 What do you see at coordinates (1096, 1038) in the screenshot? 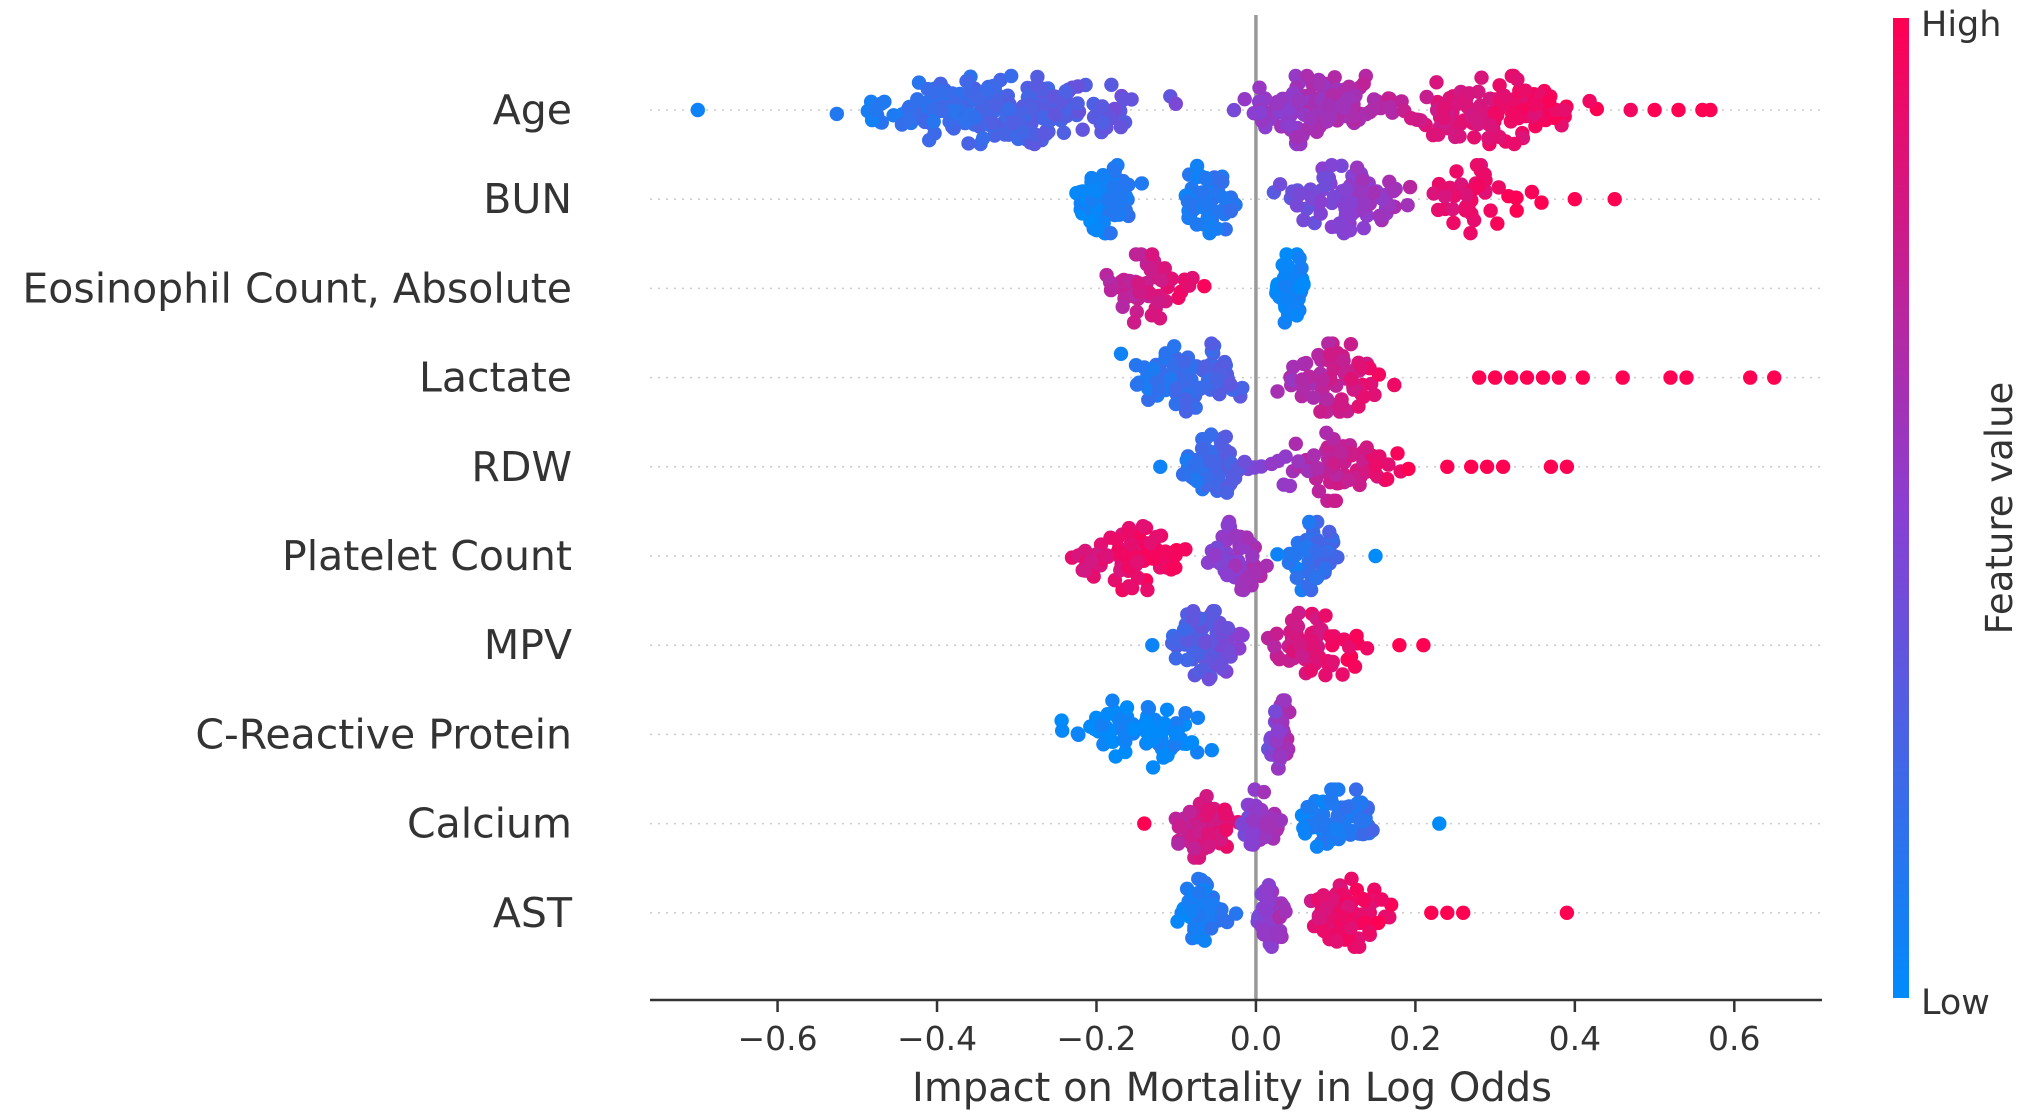
I see `x-tick-label: −0.2` at bounding box center [1096, 1038].